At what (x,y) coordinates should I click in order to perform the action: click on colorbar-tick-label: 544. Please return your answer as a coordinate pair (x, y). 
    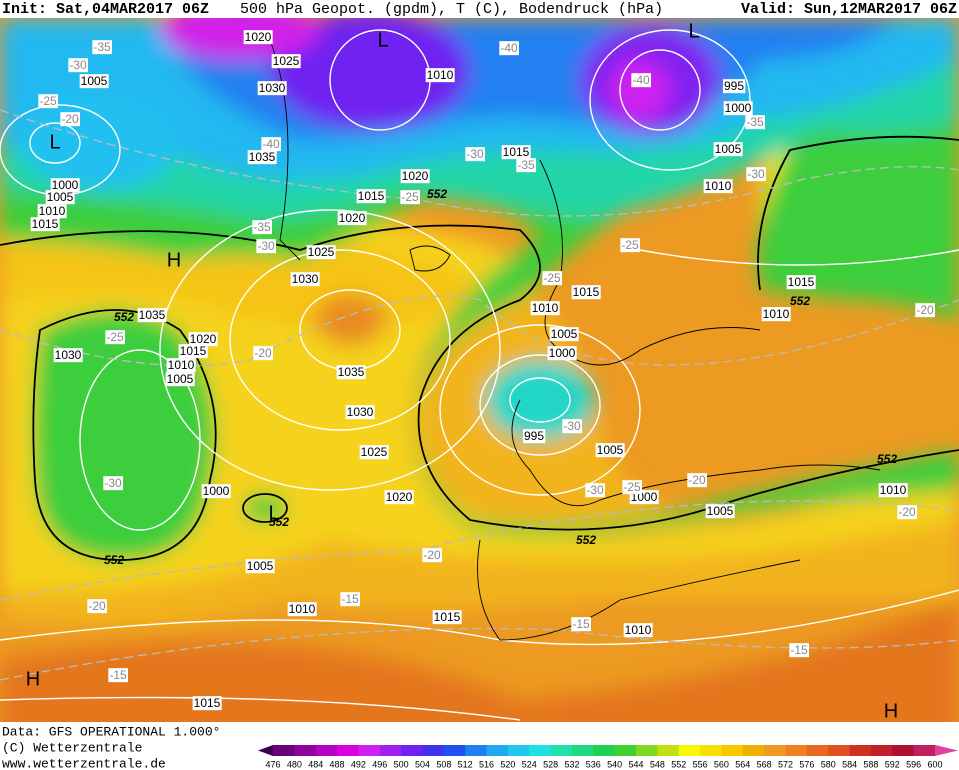
    Looking at the image, I should click on (636, 764).